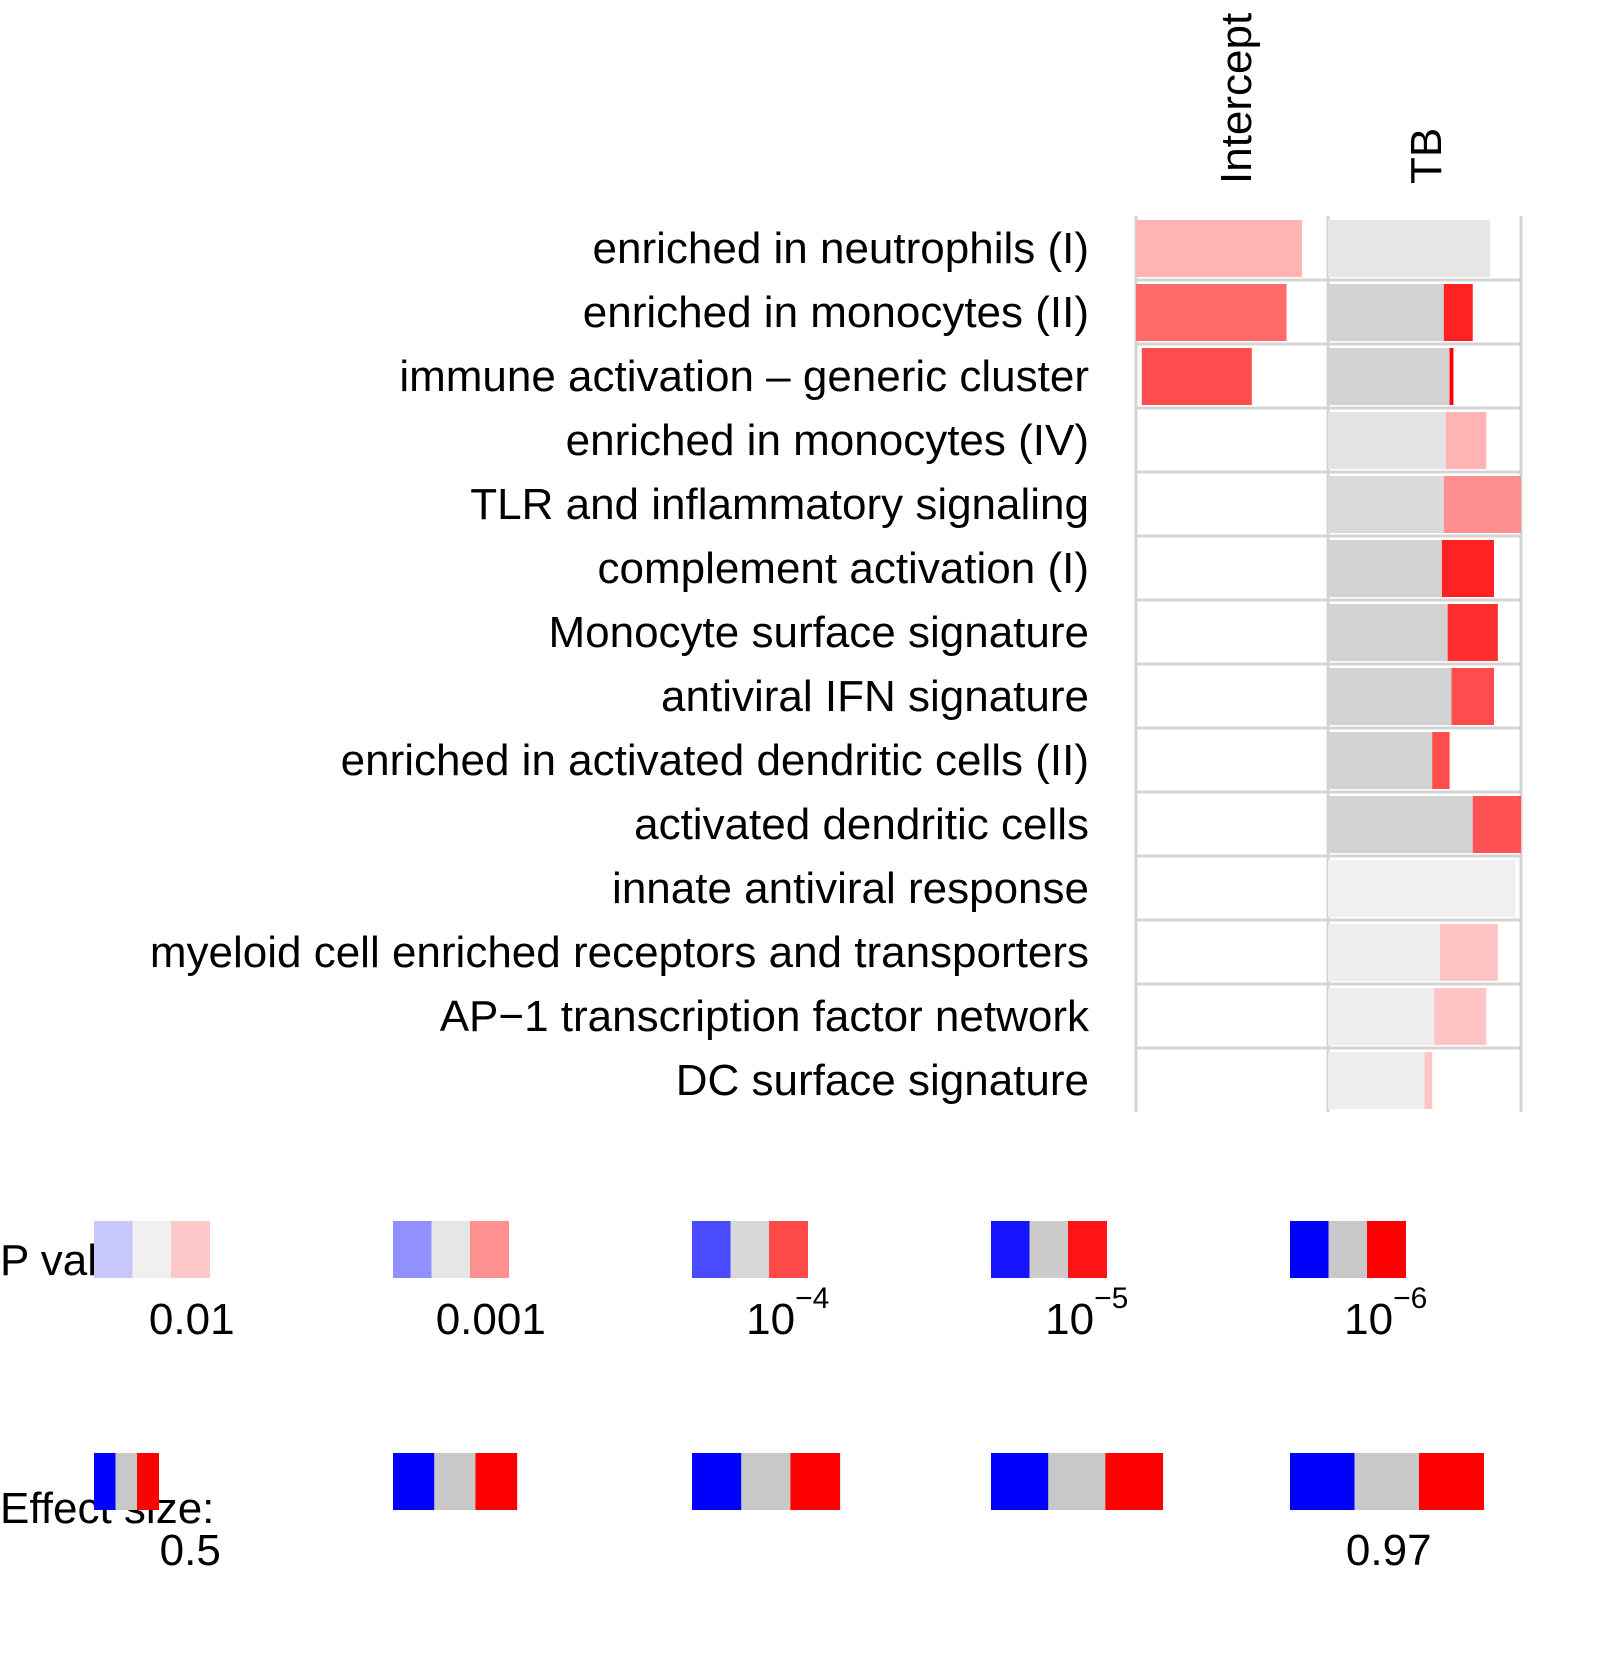 The width and height of the screenshot is (1621, 1667). I want to click on panel-grid, so click(1328, 664).